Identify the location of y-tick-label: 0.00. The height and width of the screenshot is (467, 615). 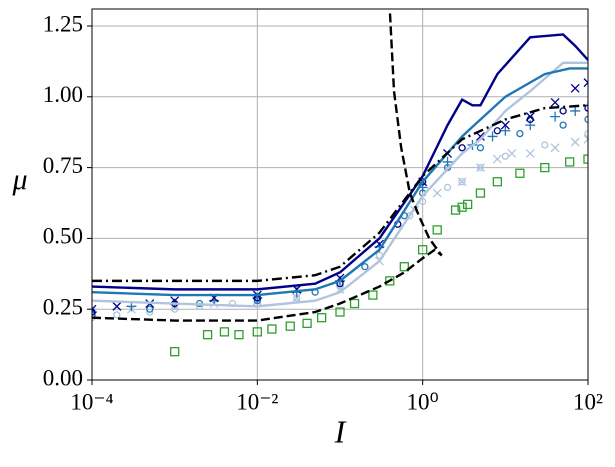
(63, 377).